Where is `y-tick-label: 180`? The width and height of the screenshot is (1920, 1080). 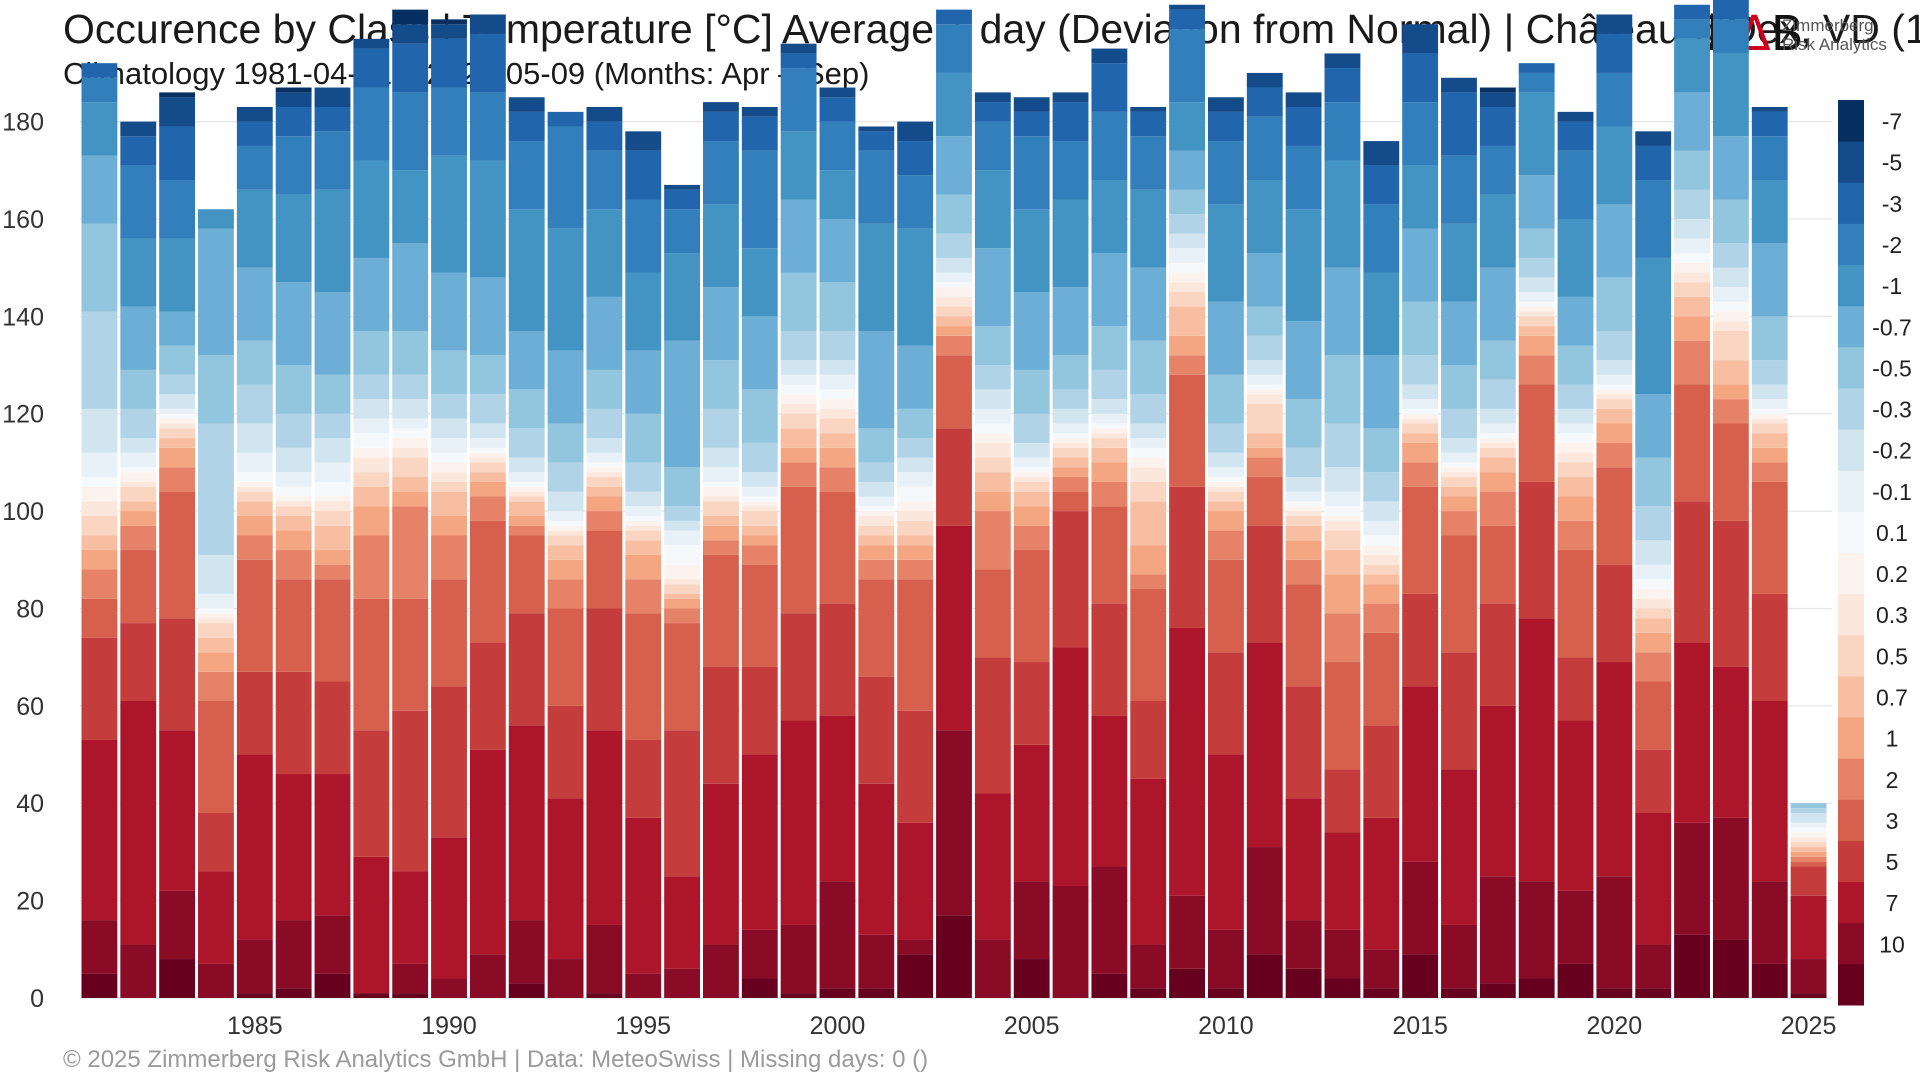 y-tick-label: 180 is located at coordinates (23, 123).